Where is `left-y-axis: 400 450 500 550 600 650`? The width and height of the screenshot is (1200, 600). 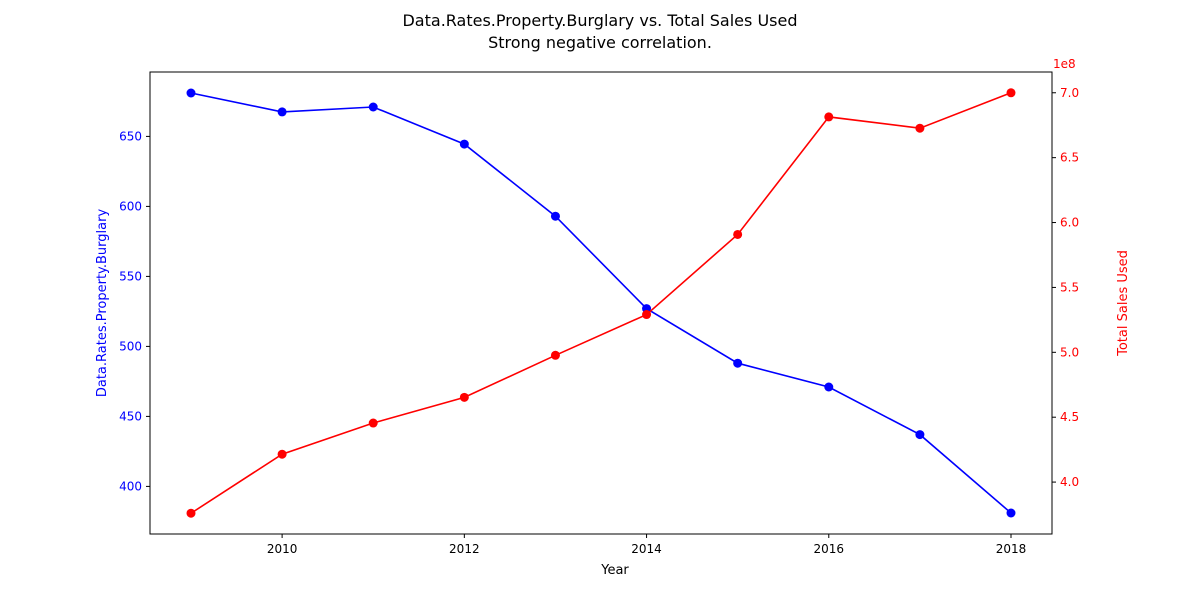
left-y-axis: 400 450 500 550 600 650 is located at coordinates (134, 311).